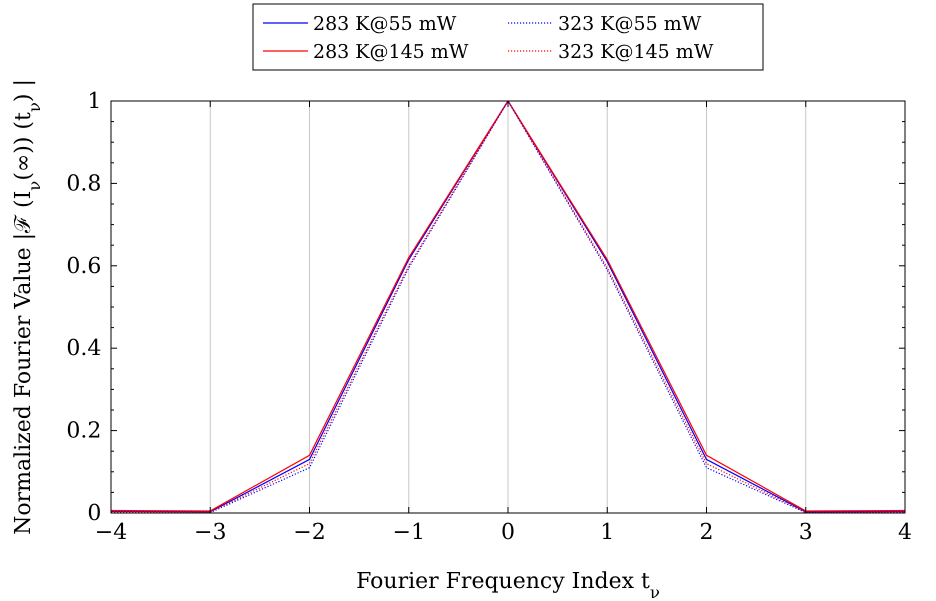 This screenshot has height=601, width=936. What do you see at coordinates (508, 533) in the screenshot?
I see `x-tick-label: 0` at bounding box center [508, 533].